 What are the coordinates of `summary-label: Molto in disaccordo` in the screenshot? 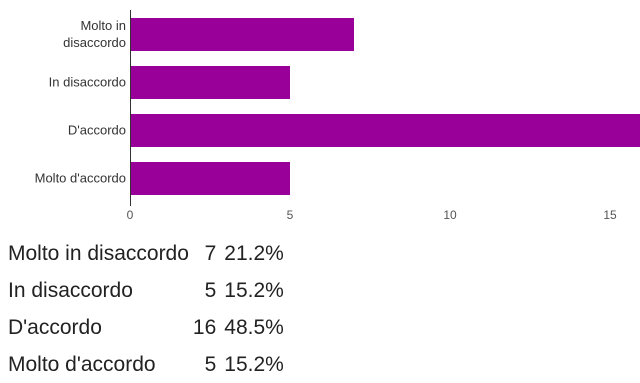 It's located at (98, 253).